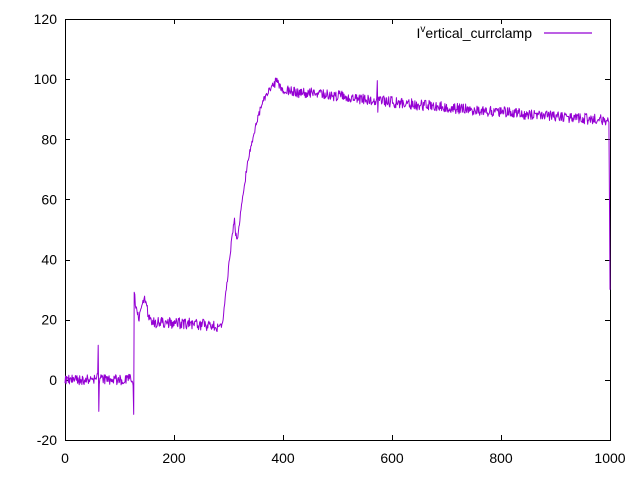 Image resolution: width=640 pixels, height=480 pixels. I want to click on y-tick-label: 80, so click(49, 139).